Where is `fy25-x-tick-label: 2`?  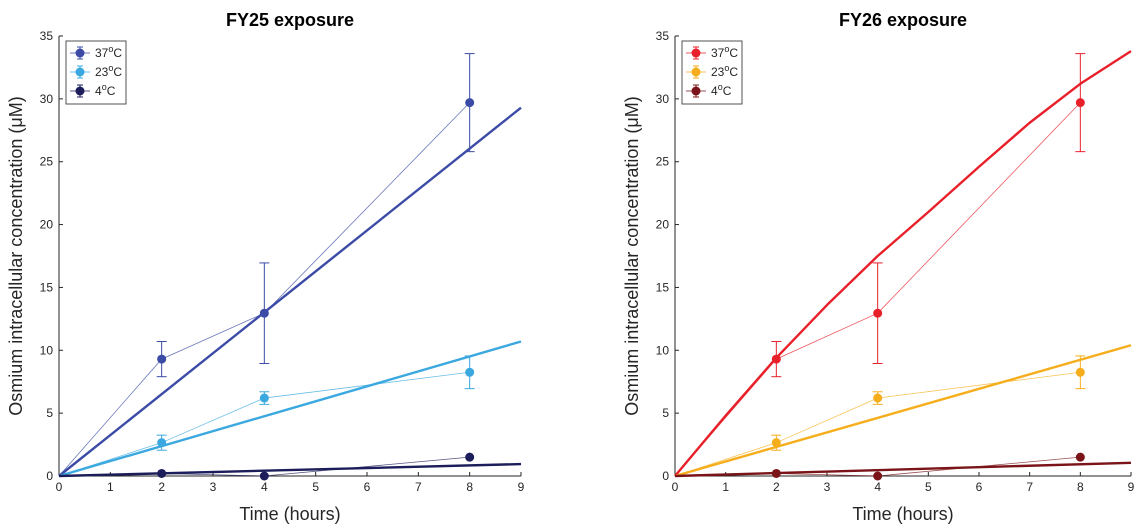 fy25-x-tick-label: 2 is located at coordinates (161, 487).